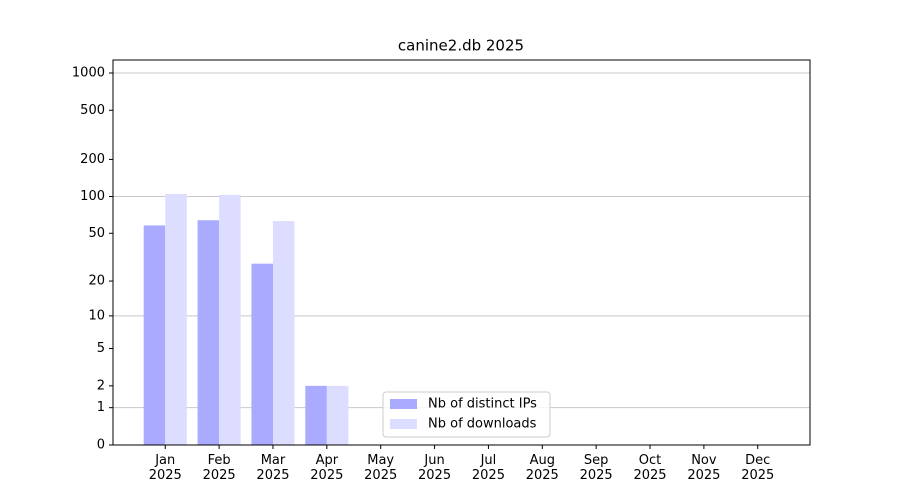  I want to click on y-tick-label: 10, so click(96, 315).